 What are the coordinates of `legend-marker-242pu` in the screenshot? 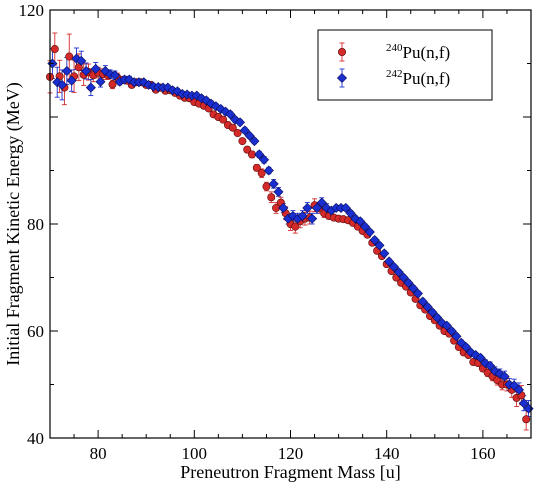 It's located at (342, 78).